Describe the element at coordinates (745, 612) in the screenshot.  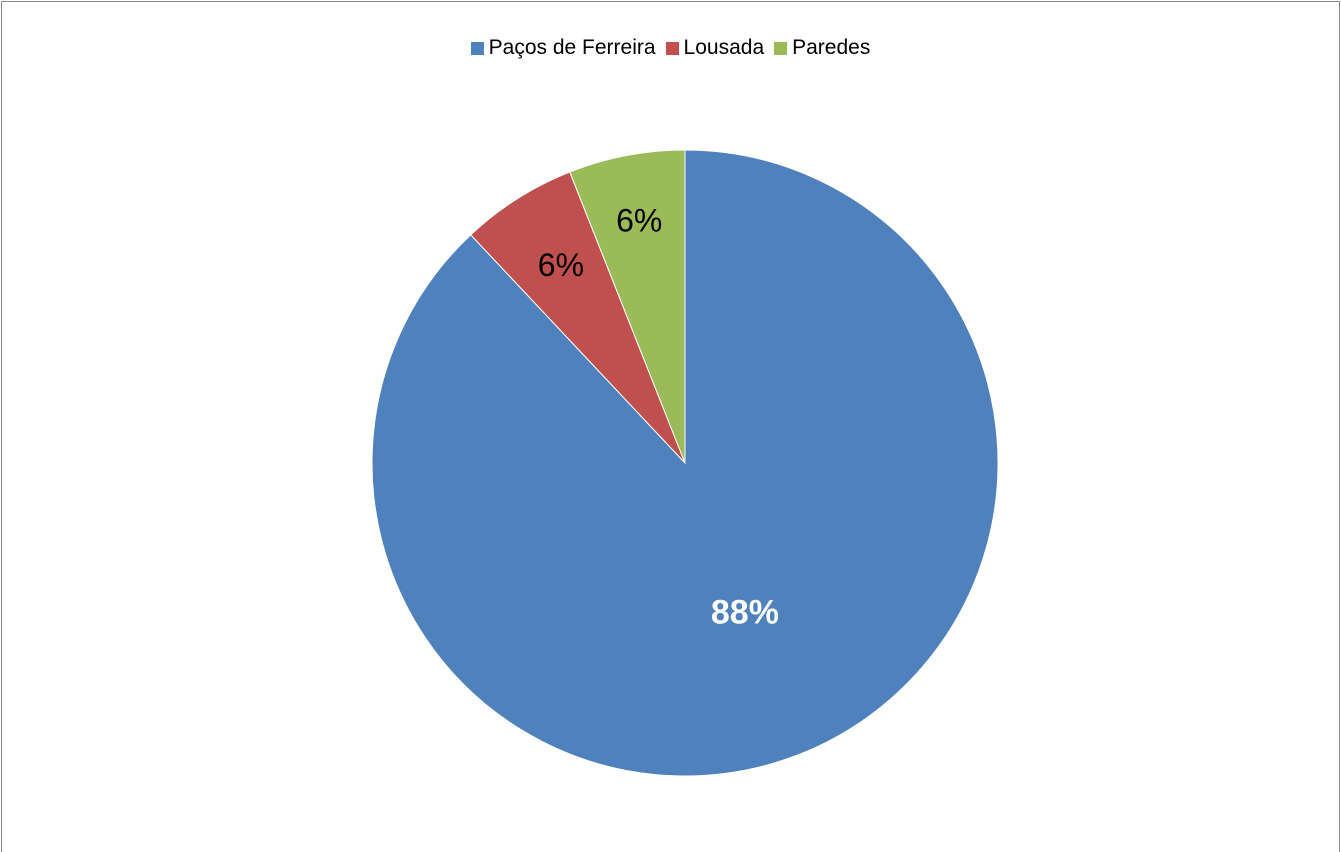
I see `data-label-pa-os-de-ferreira: 88%` at that location.